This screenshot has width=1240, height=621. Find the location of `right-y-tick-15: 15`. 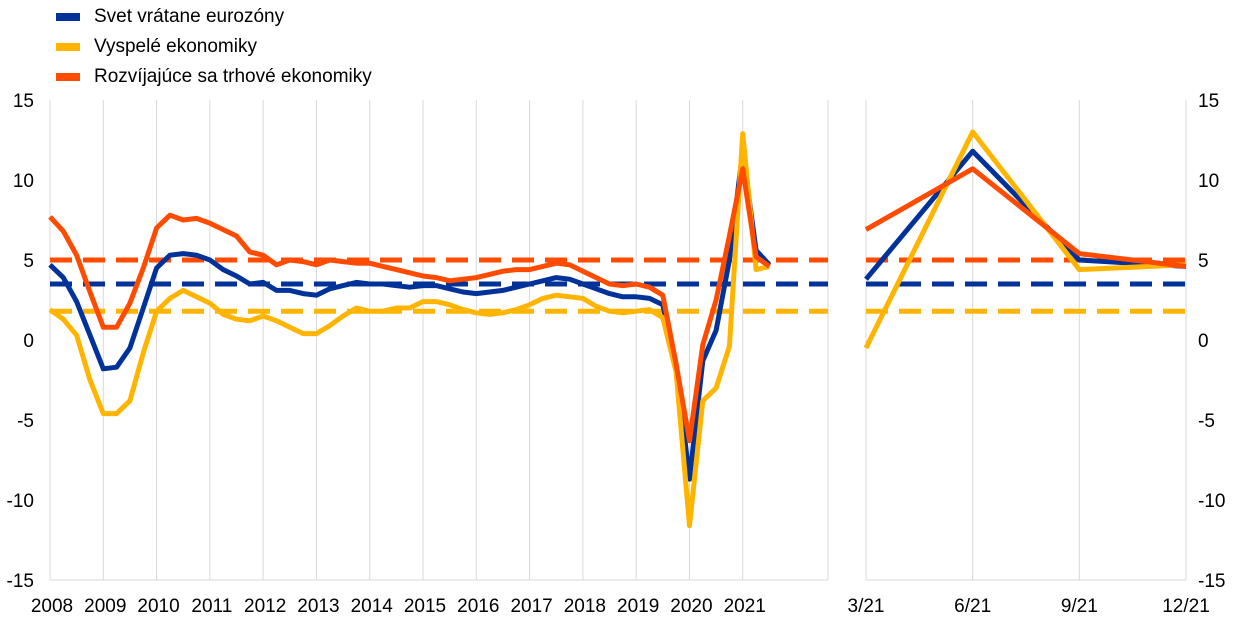

right-y-tick-15: 15 is located at coordinates (1208, 101).